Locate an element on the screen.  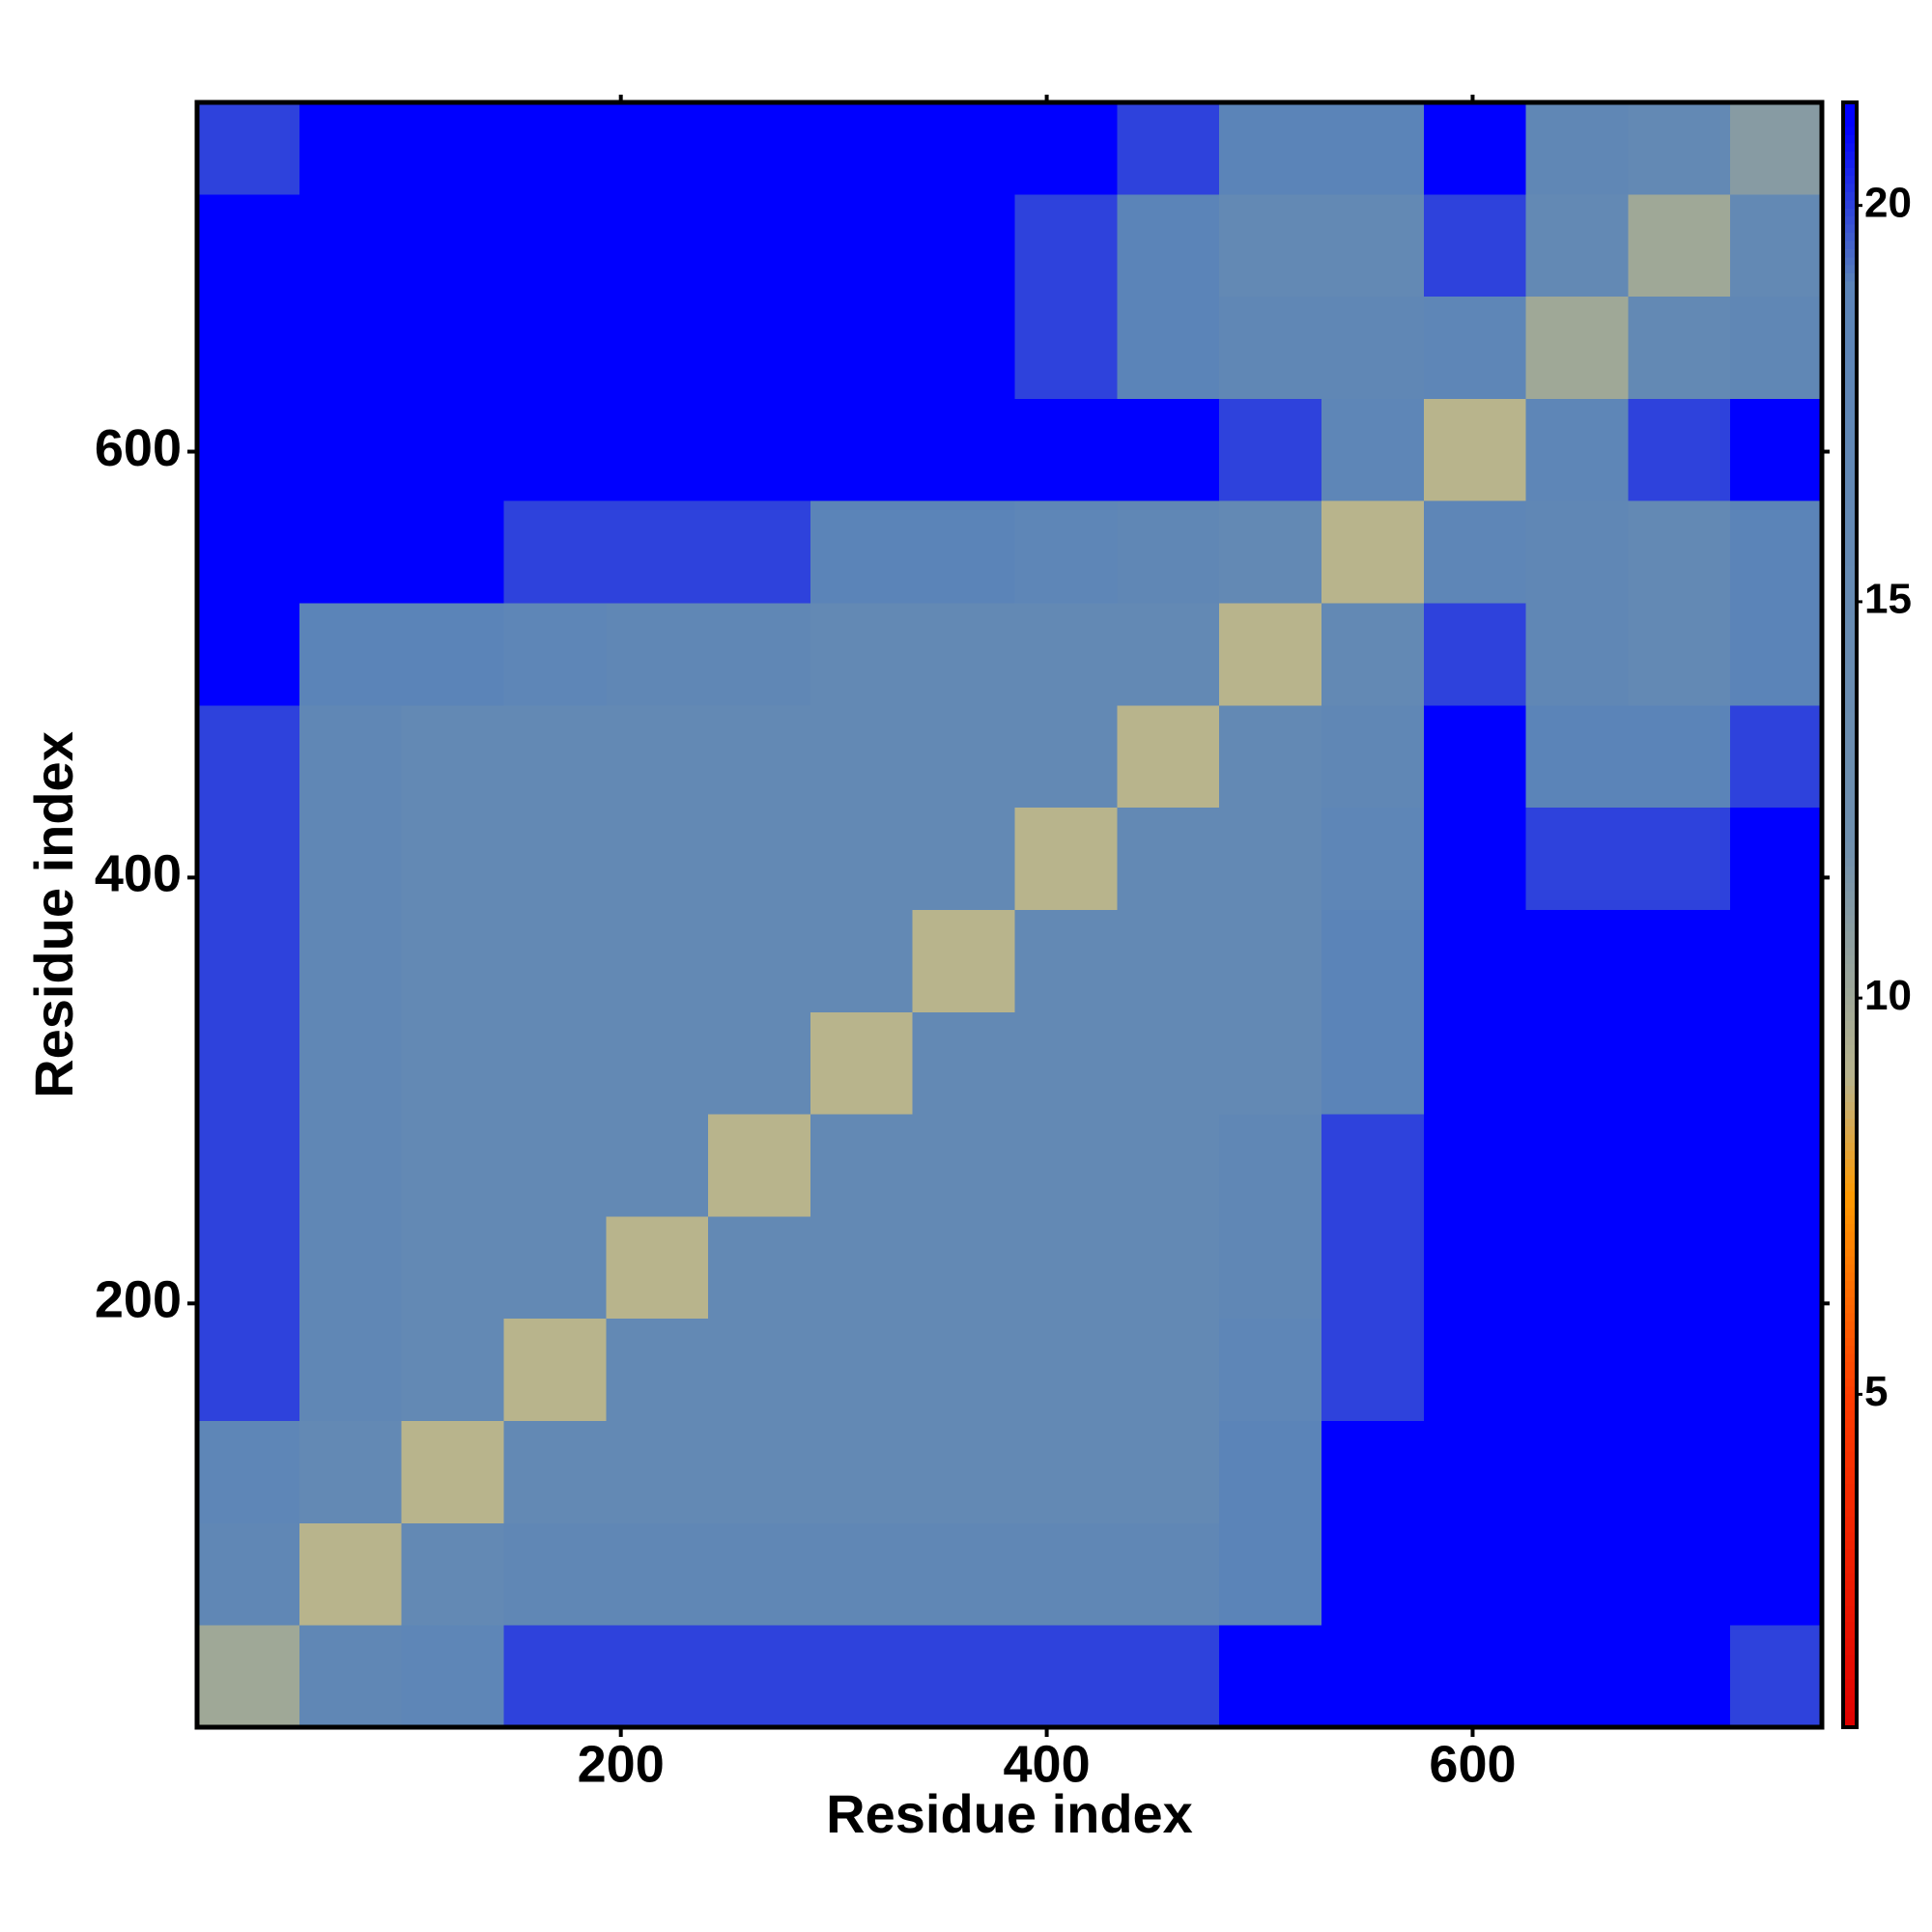
colorbar-tick-label: 15 is located at coordinates (1888, 599).